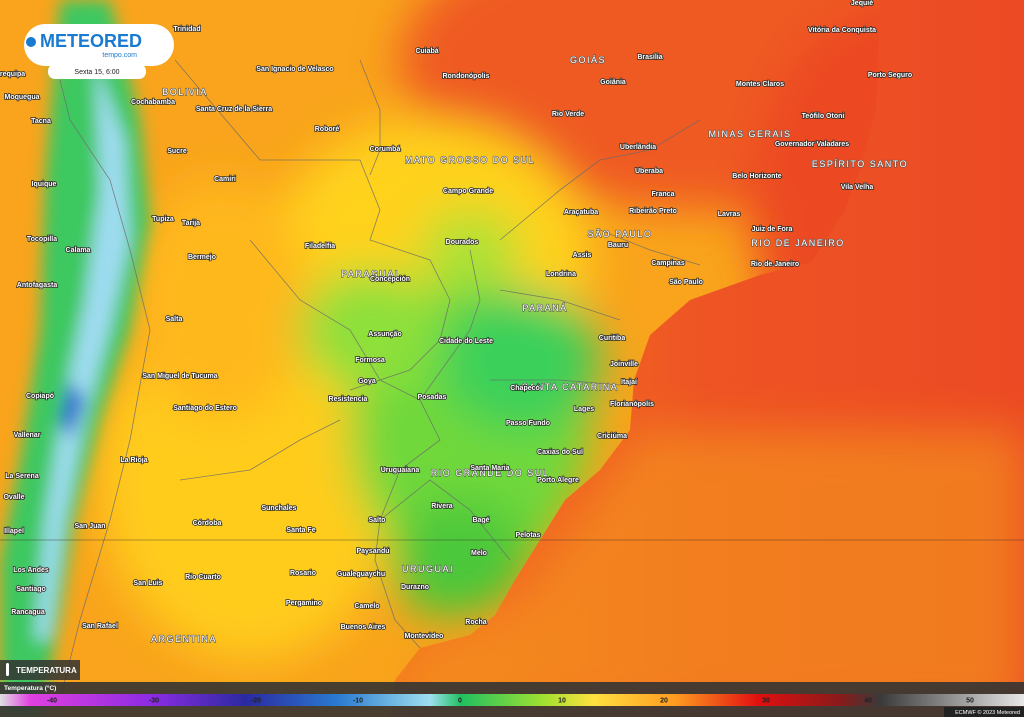 Image resolution: width=1024 pixels, height=722 pixels. What do you see at coordinates (177, 151) in the screenshot?
I see `place-label: Sucre` at bounding box center [177, 151].